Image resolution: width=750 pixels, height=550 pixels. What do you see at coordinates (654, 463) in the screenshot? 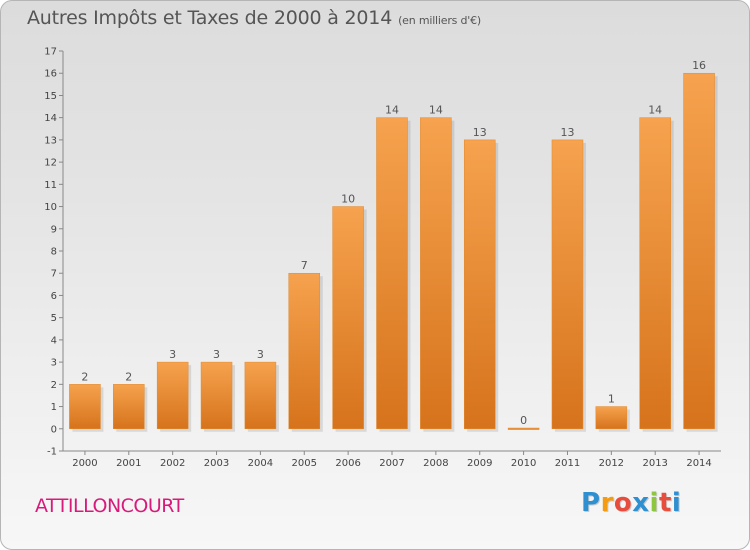
I see `x-tick-label: 2013` at bounding box center [654, 463].